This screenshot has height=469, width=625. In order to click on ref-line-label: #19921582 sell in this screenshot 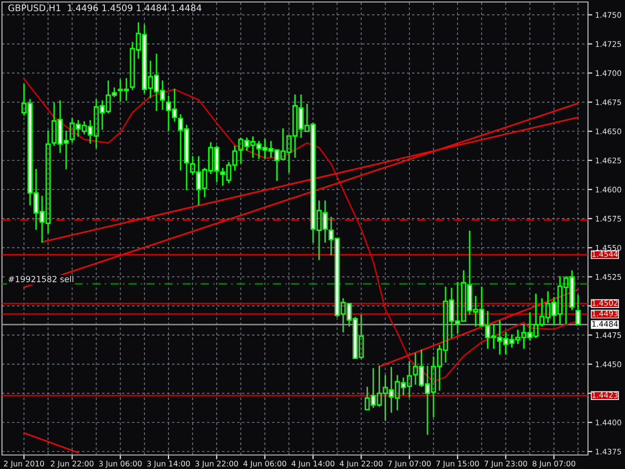, I will do `click(41, 279)`.